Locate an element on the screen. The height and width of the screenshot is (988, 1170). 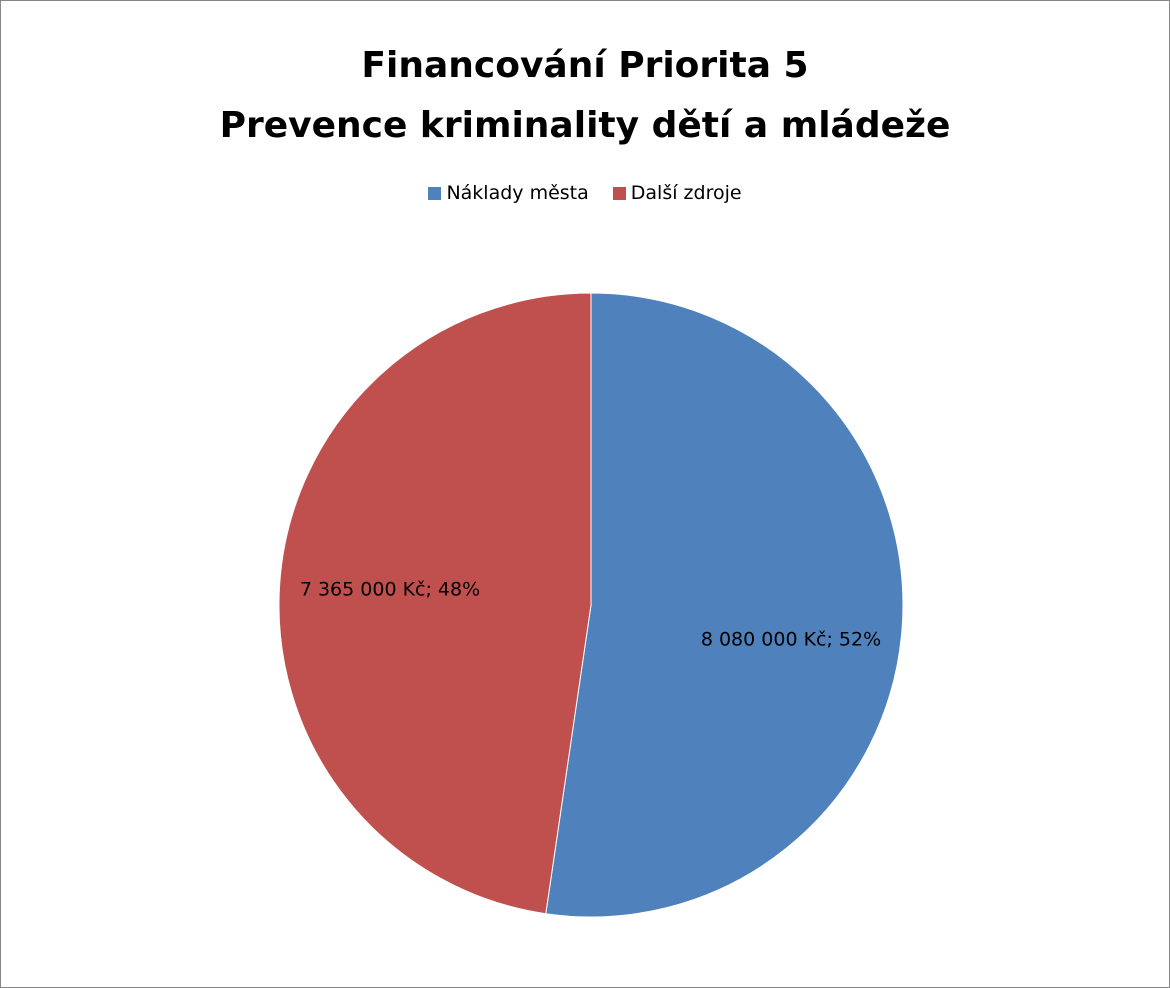
legend-label-naklady-mesta: Náklady města is located at coordinates (517, 193).